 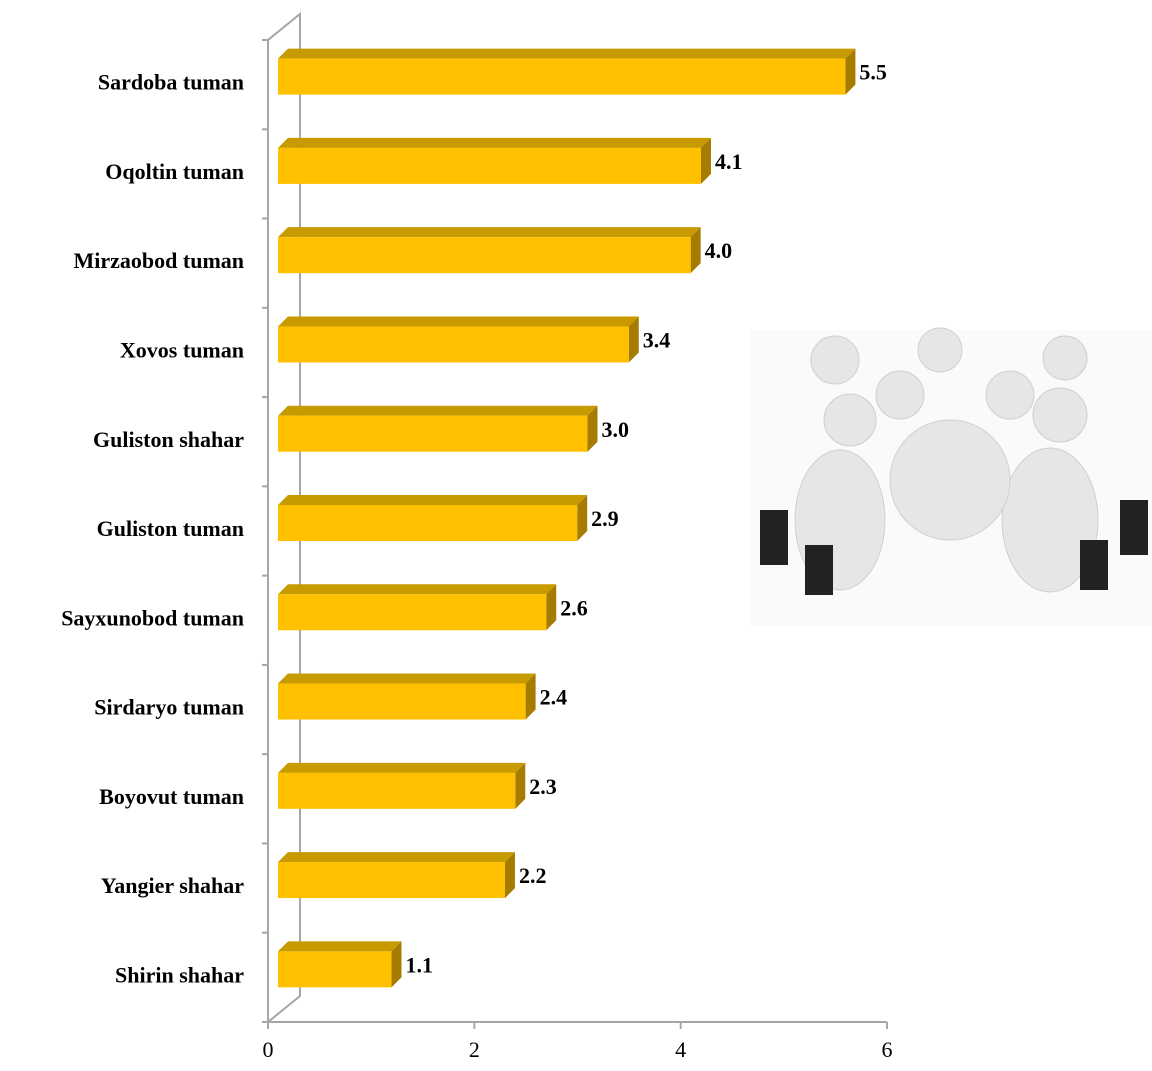 I want to click on y-tick-label: Guliston shahar, so click(x=168, y=439).